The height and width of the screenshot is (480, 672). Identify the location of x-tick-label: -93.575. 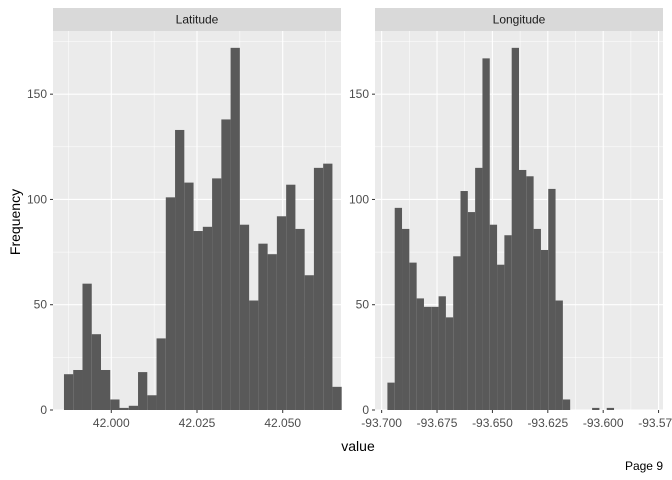
(655, 423).